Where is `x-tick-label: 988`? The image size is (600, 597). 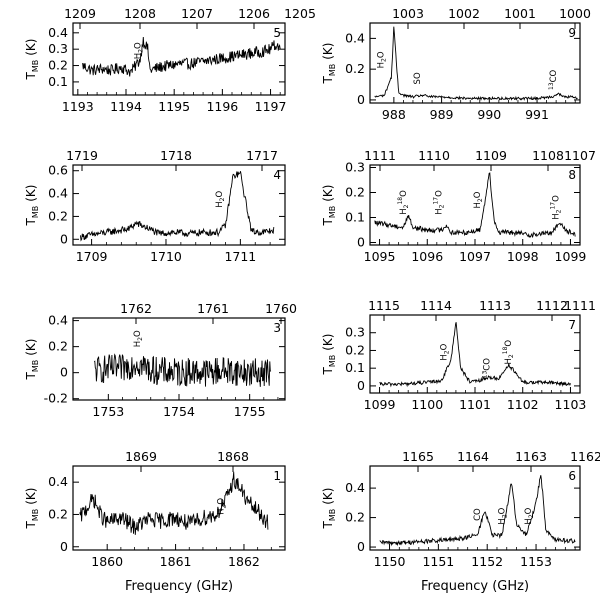
x-tick-label: 988 is located at coordinates (394, 114).